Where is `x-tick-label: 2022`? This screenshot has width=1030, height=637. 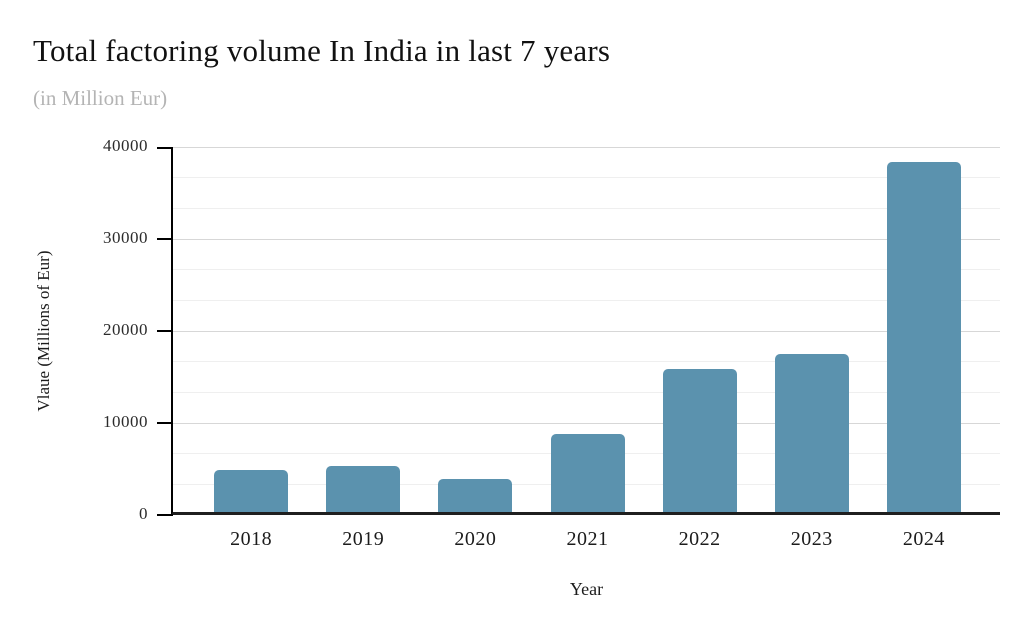 x-tick-label: 2022 is located at coordinates (699, 539).